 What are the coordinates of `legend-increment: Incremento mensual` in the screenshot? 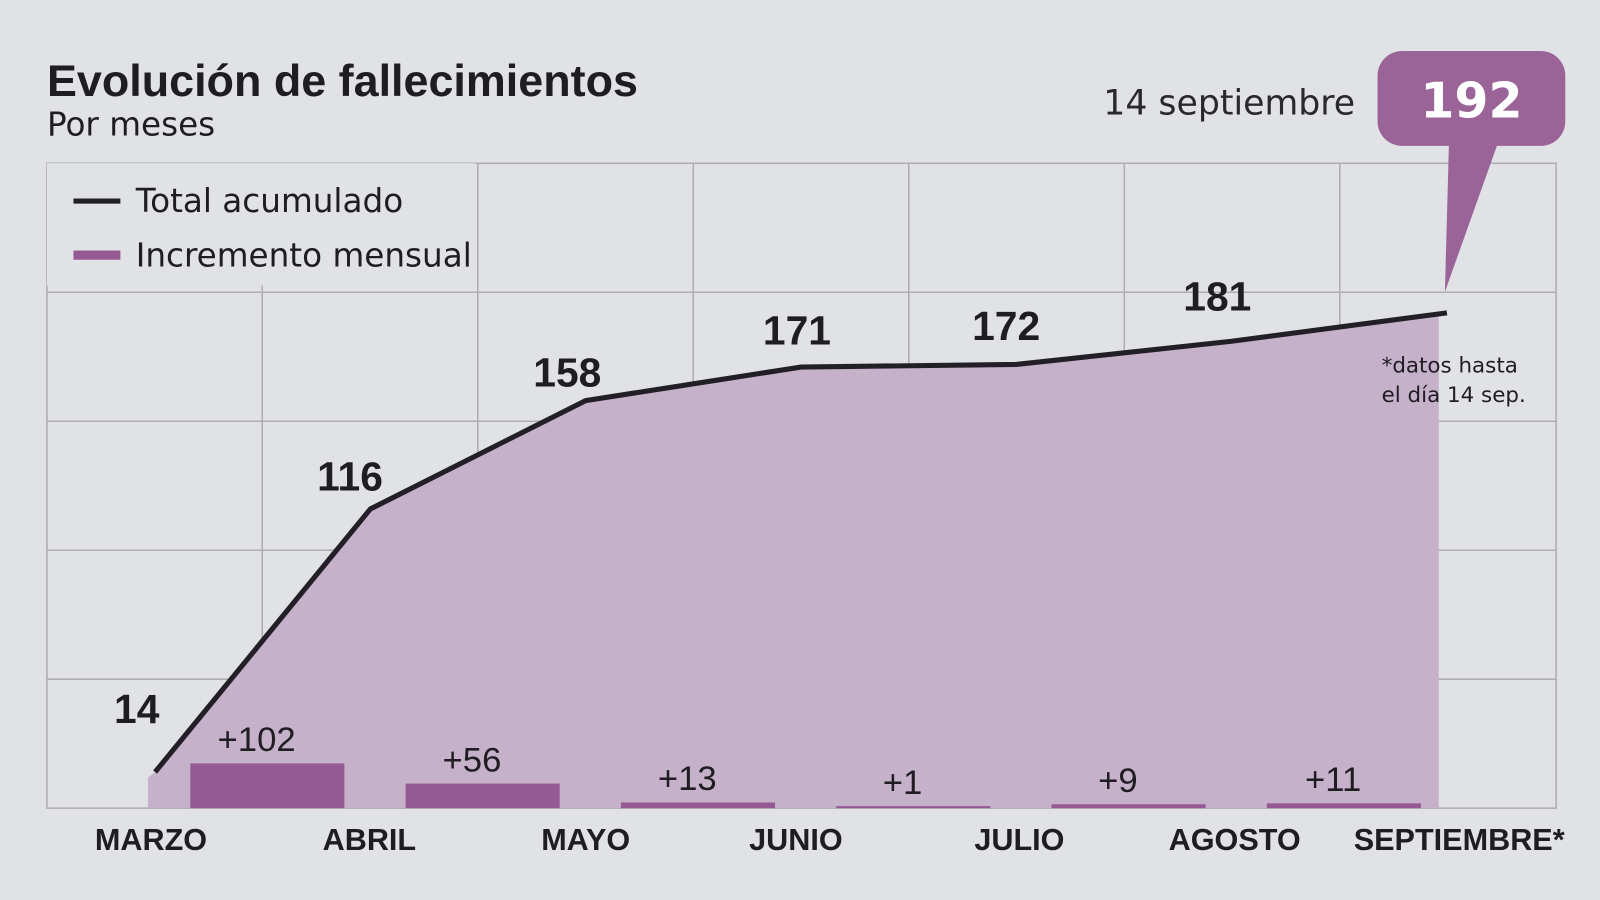 It's located at (304, 255).